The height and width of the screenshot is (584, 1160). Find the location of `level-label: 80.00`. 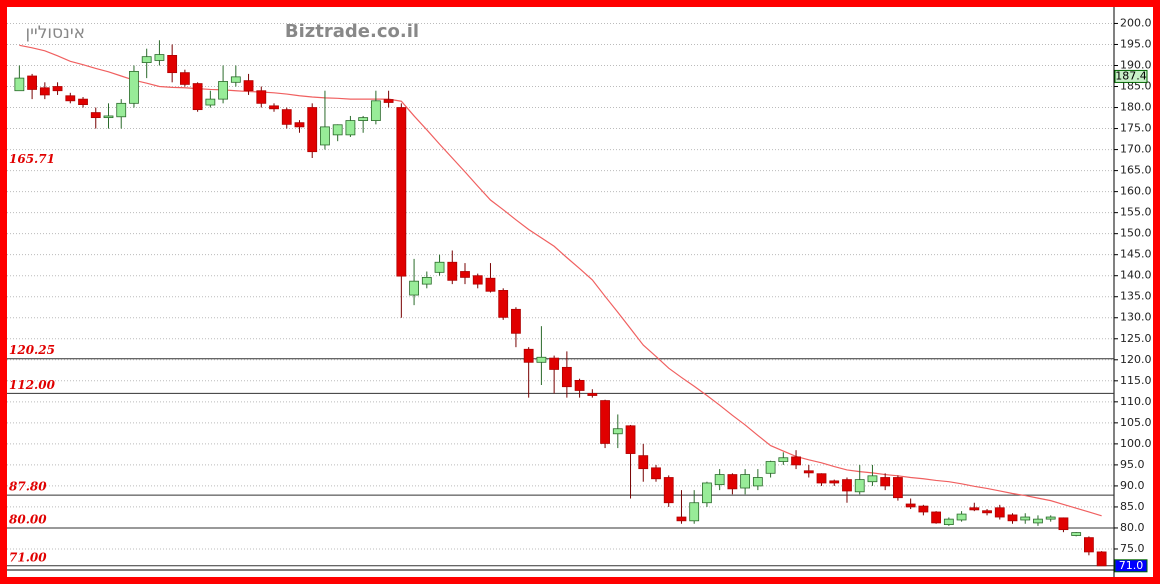

level-label: 80.00 is located at coordinates (28, 519).